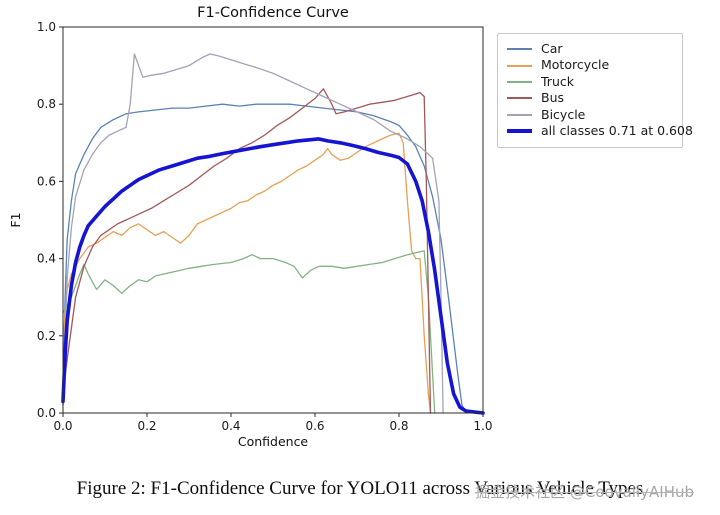 This screenshot has width=720, height=515. Describe the element at coordinates (519, 81) in the screenshot. I see `truck-line-swatch` at that location.